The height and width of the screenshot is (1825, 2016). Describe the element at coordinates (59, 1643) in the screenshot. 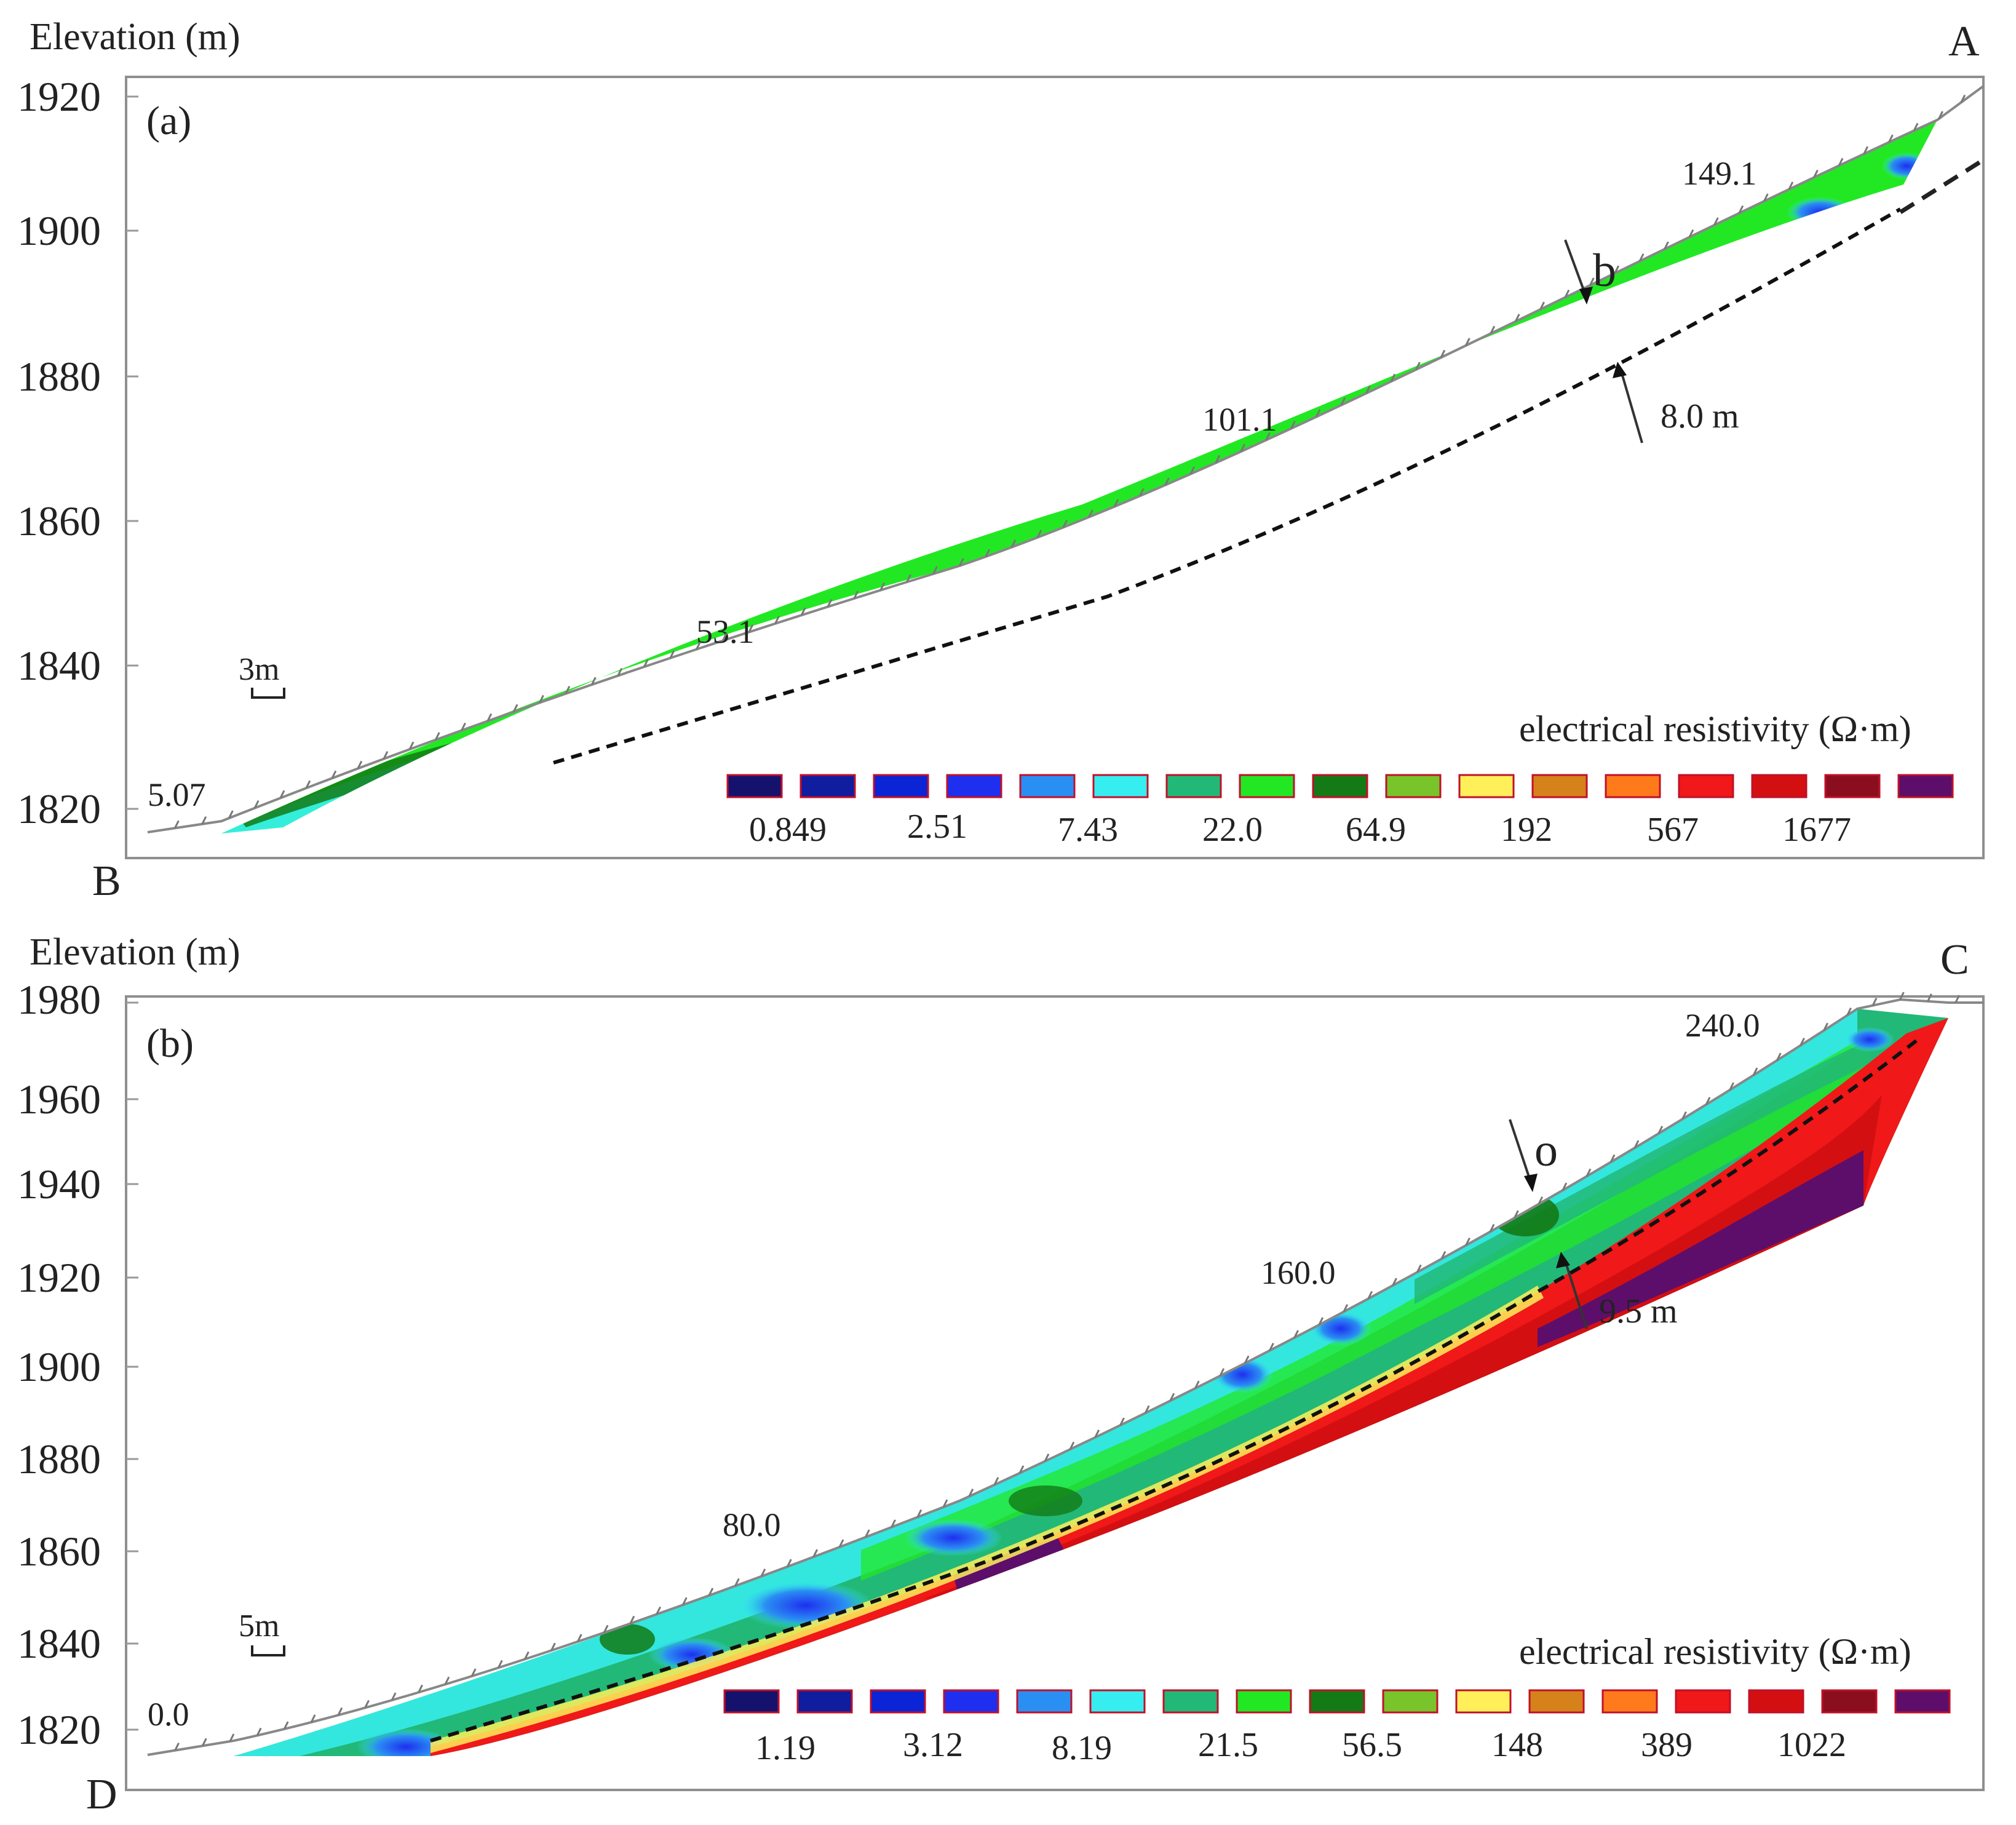

I see `panel-b-ytick: 1840` at that location.